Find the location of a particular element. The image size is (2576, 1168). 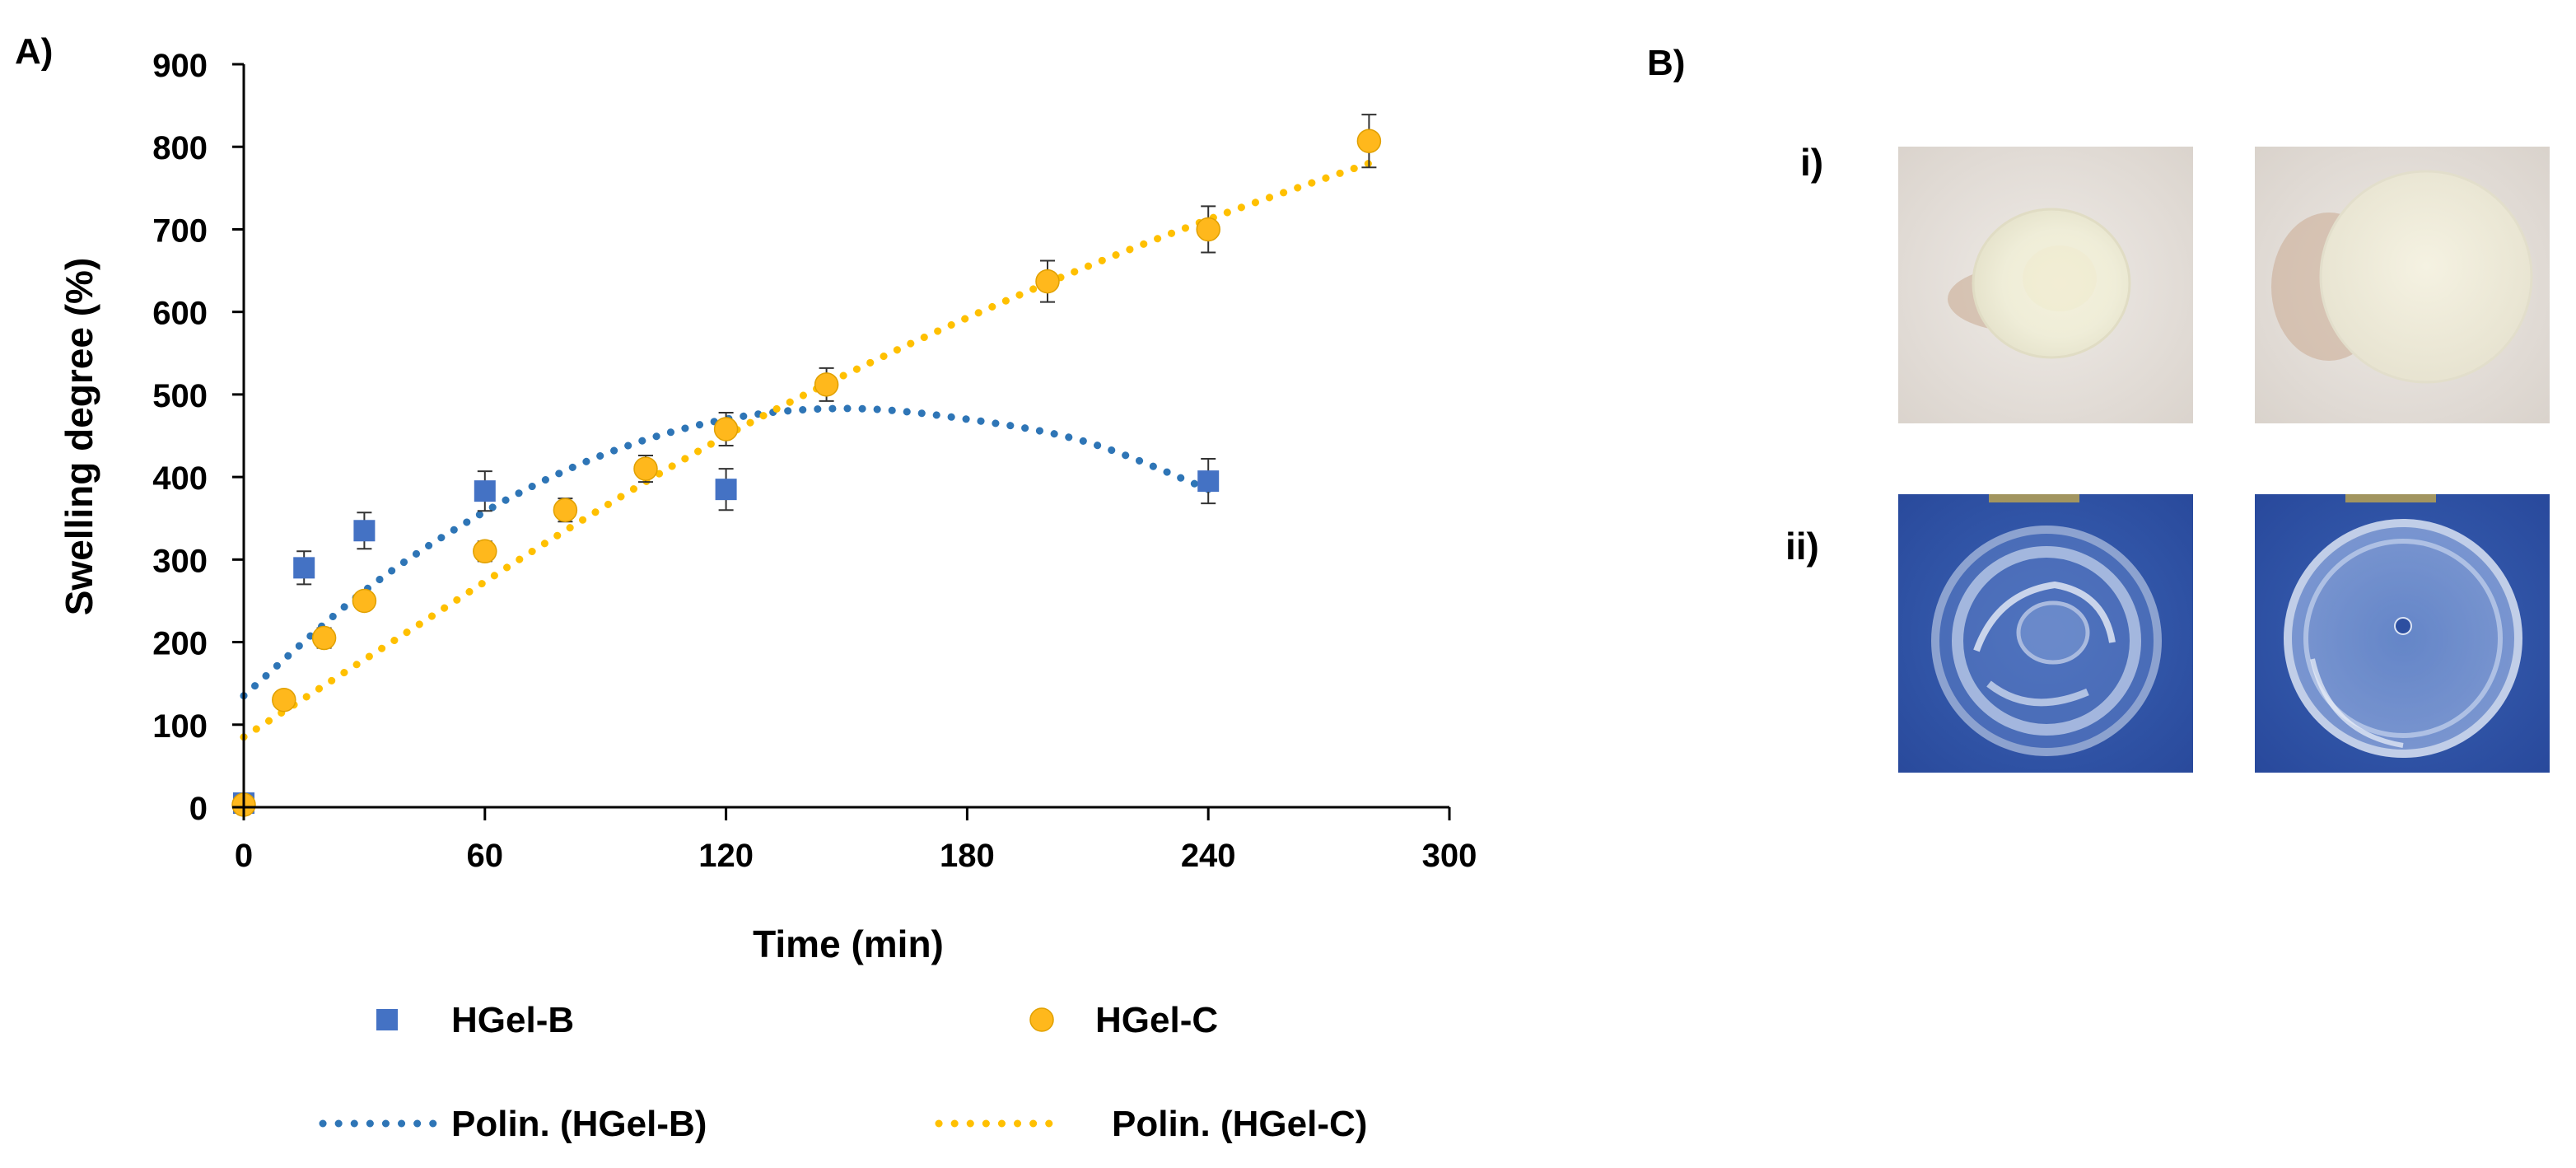

legend-trend-hgel-c-label: Polin. (HGel-C) is located at coordinates (1239, 1124).